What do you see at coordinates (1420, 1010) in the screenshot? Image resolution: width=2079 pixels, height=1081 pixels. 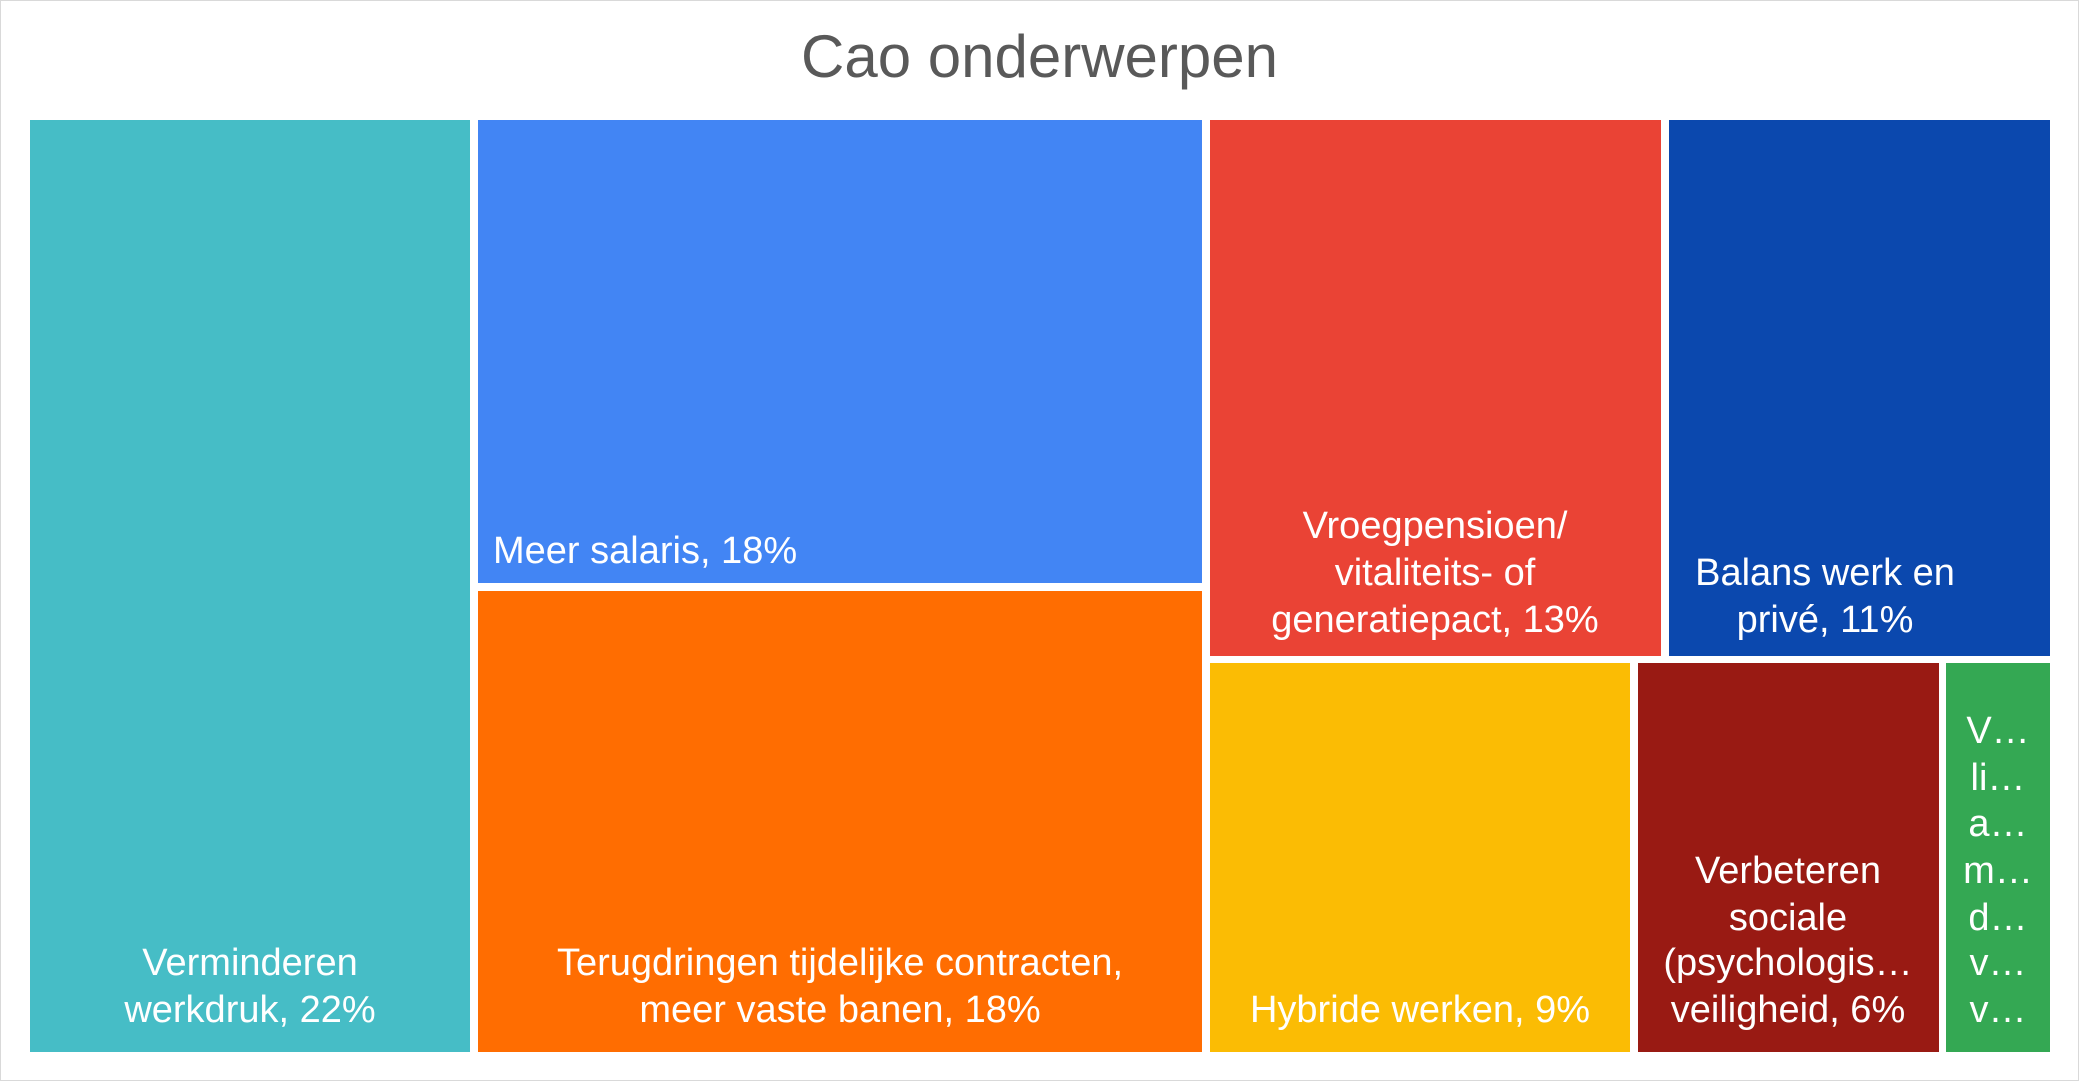 I see `treemap-label: Hybride werken, 9%` at bounding box center [1420, 1010].